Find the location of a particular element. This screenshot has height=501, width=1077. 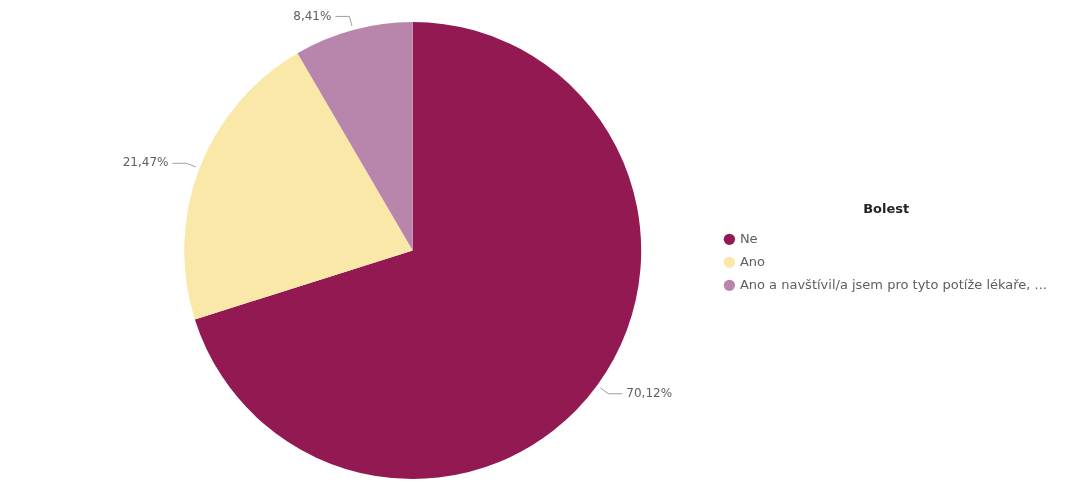

data-label: 21,47% is located at coordinates (145, 162).